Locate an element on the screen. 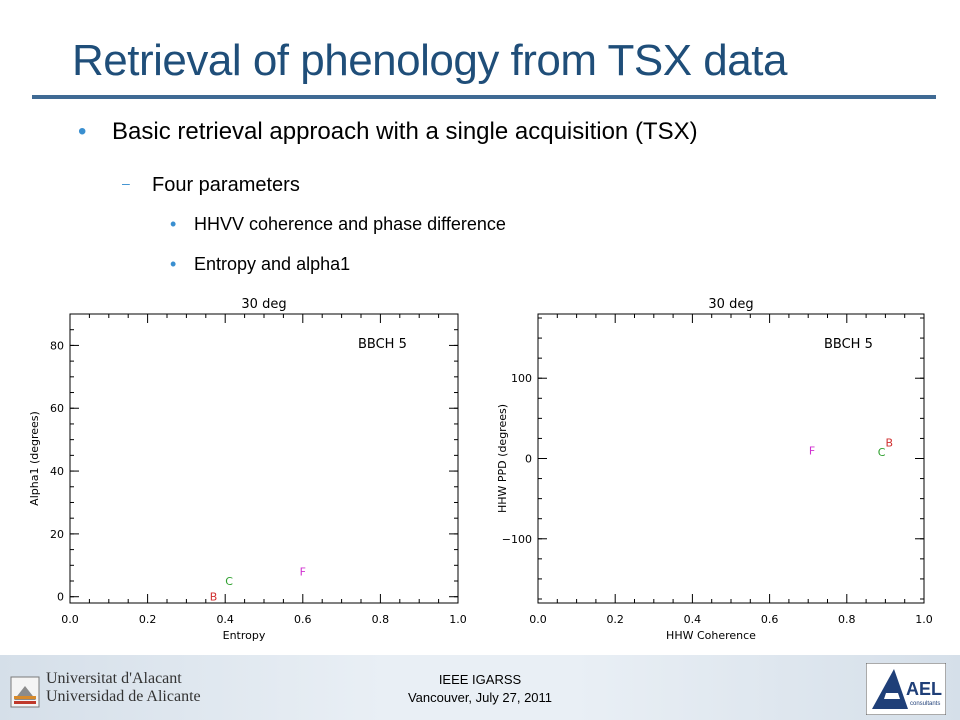 Image resolution: width=960 pixels, height=720 pixels. y-tick-label: 20 is located at coordinates (57, 534).